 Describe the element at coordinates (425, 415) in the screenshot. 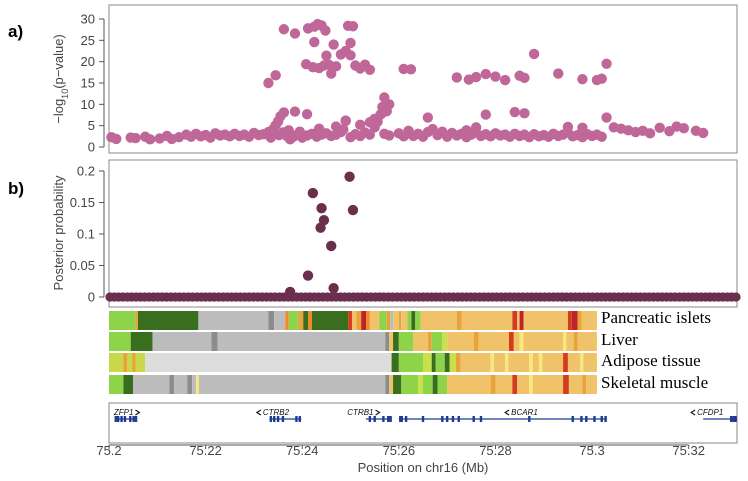

I see `gene-models: ZFP1 CTRB2 CTRB1 BCAR1 CFDP1` at that location.